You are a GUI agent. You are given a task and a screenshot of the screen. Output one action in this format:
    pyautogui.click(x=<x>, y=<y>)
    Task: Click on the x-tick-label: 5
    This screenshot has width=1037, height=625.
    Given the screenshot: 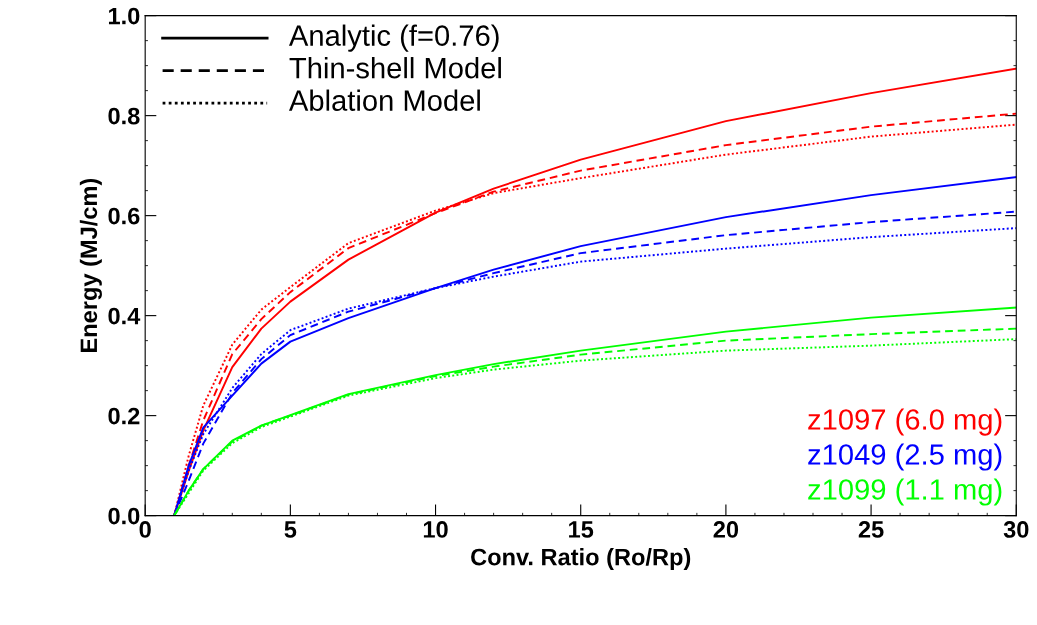 What is the action you would take?
    pyautogui.click(x=290, y=529)
    